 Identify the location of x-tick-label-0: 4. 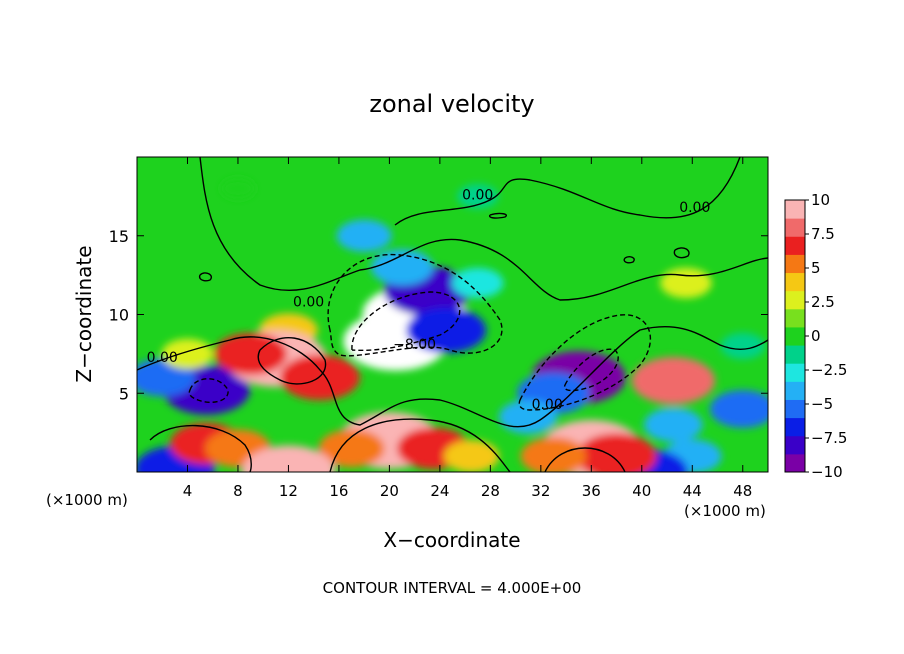
(188, 491).